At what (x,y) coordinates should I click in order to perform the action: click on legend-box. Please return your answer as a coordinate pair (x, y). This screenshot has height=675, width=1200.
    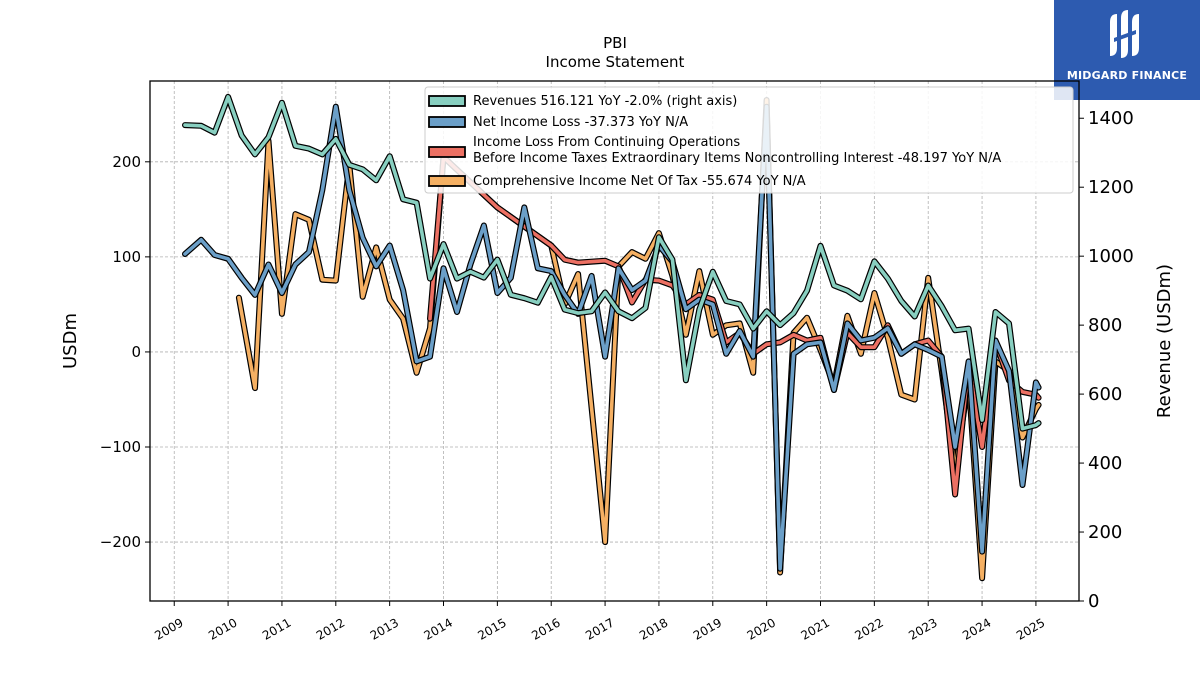
    Looking at the image, I should click on (749, 140).